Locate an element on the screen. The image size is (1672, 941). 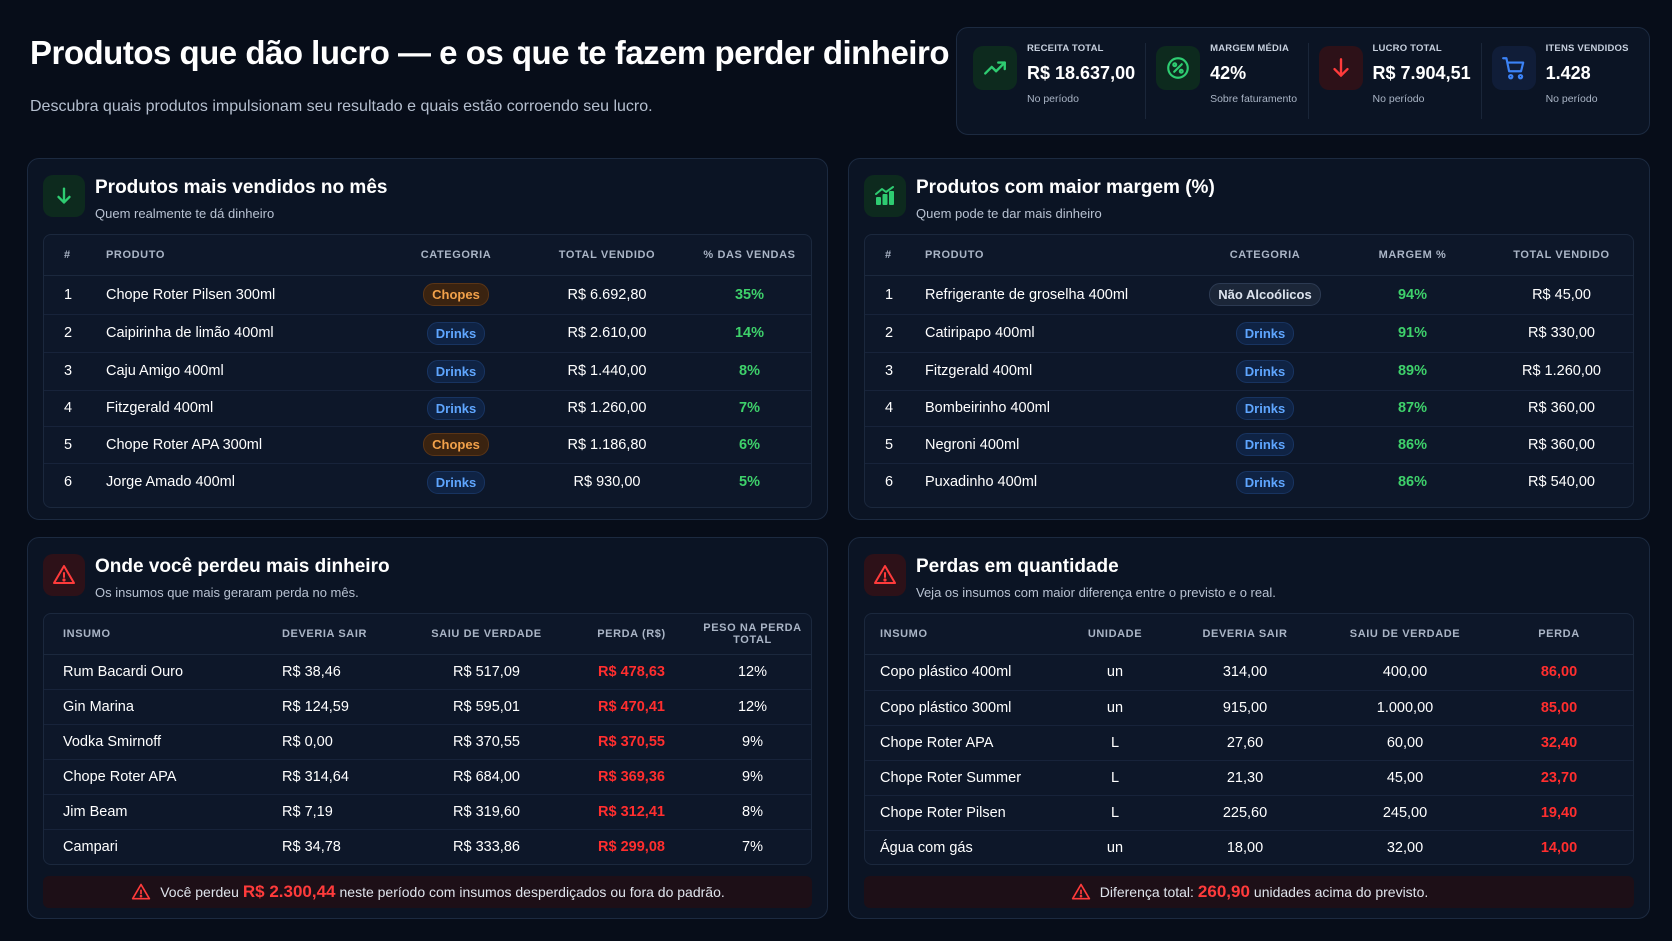
row-number: 5 is located at coordinates (75, 445).